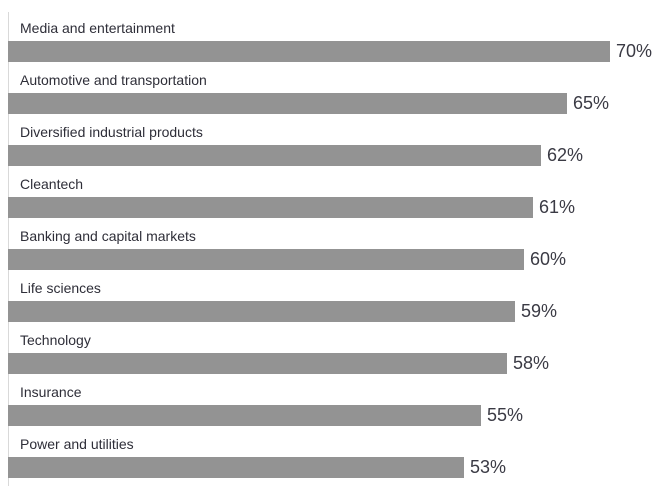 Image resolution: width=664 pixels, height=491 pixels. Describe the element at coordinates (565, 155) in the screenshot. I see `value-label: 62%` at that location.